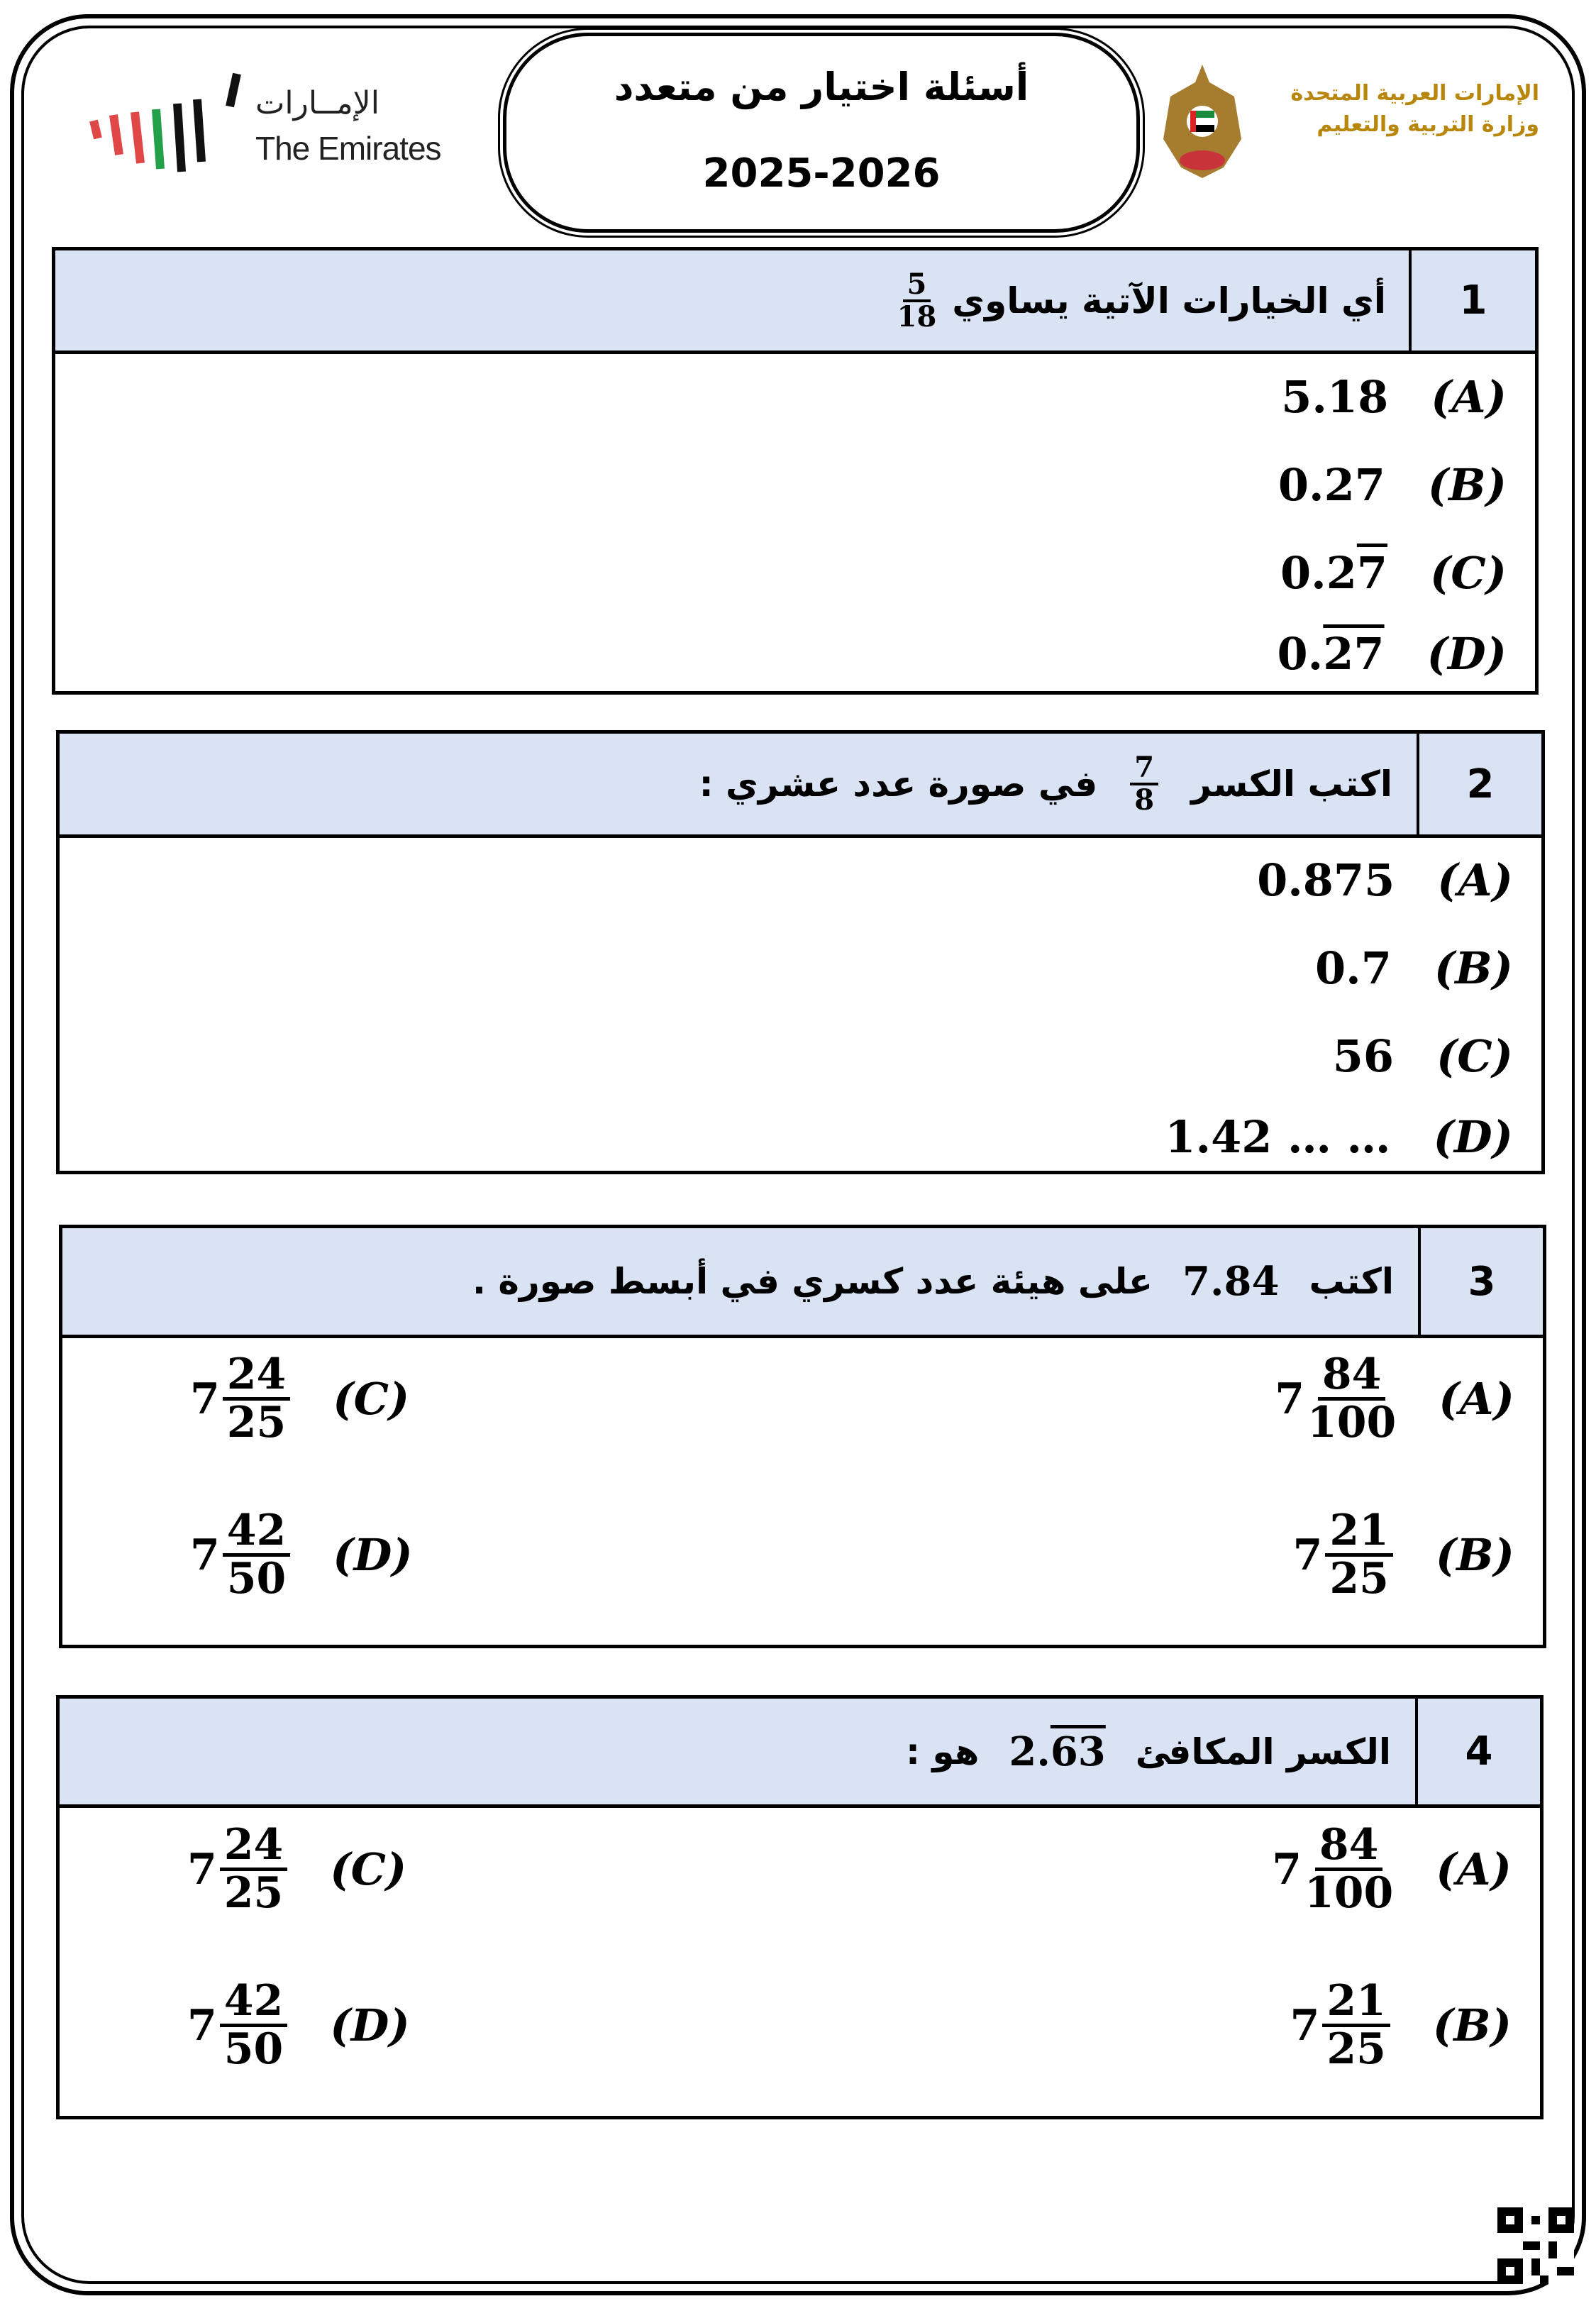  I want to click on emirates-logo-arabic: الإمــارات, so click(317, 103).